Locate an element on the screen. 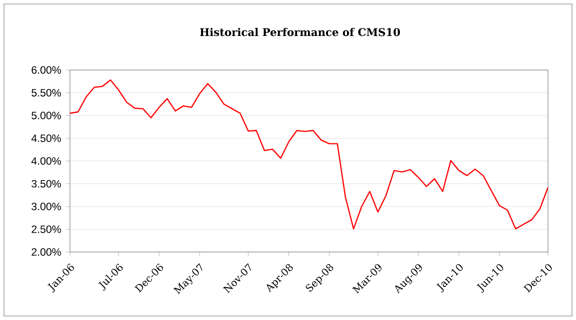 This screenshot has height=320, width=576. chart-title: Historical Performance of CMS10 is located at coordinates (300, 32).